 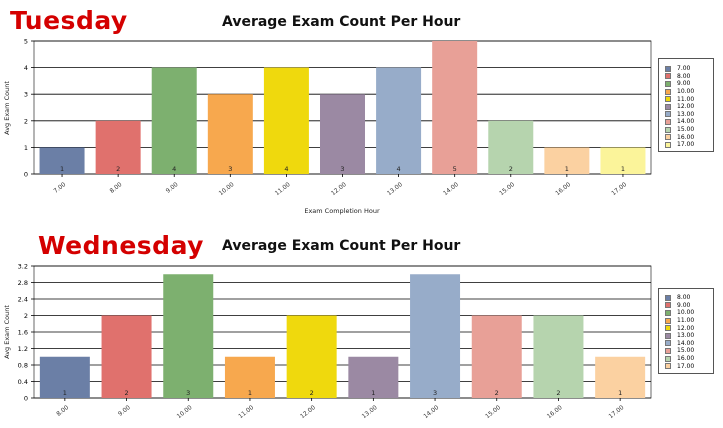 I want to click on x-tick-label: 13.00, so click(x=370, y=412).